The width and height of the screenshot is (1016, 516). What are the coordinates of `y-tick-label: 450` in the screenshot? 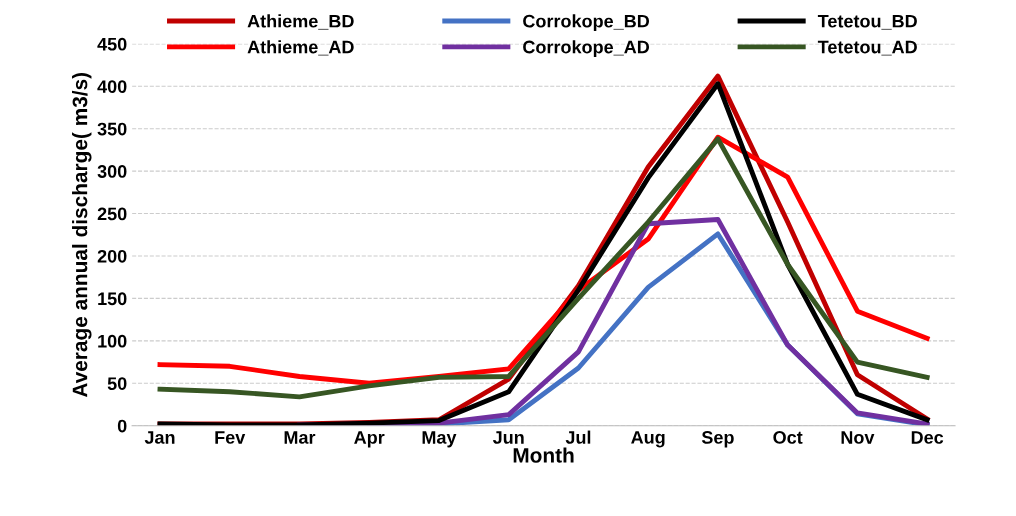 It's located at (112, 44).